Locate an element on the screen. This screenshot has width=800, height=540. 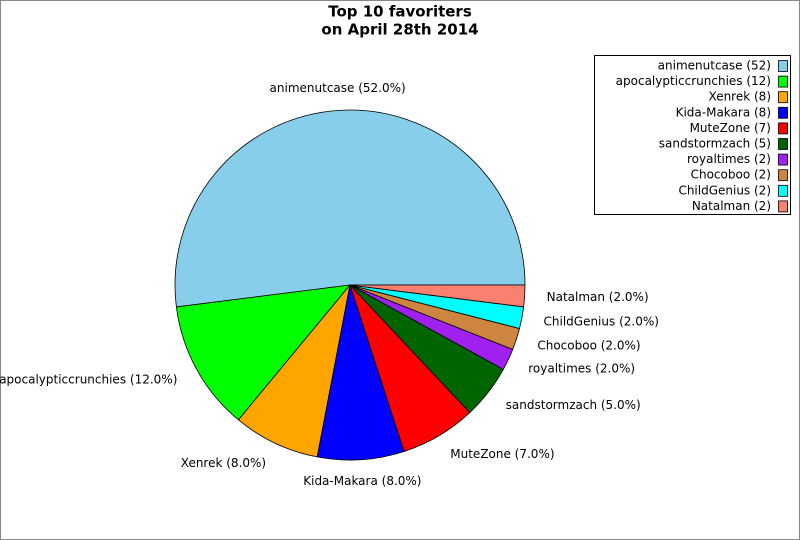
slice-label: animenutcase (52.0%) is located at coordinates (338, 88).